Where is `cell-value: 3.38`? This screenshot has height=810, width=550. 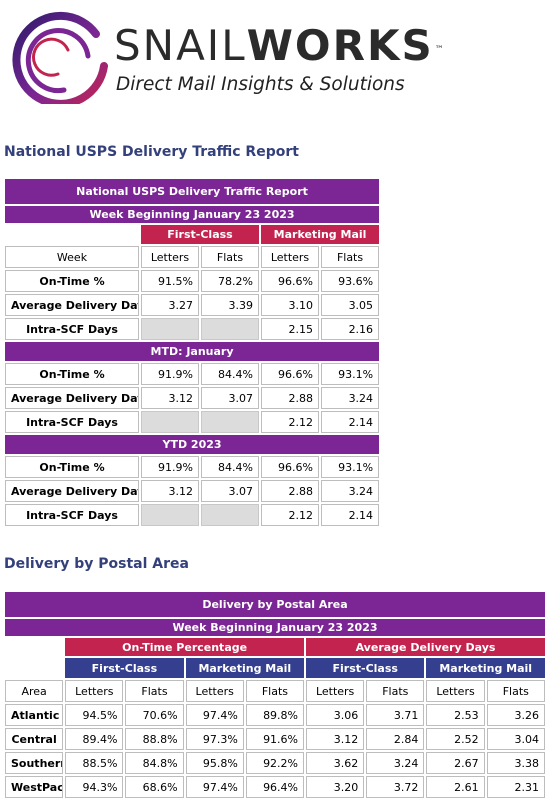 cell-value: 3.38 is located at coordinates (515, 763).